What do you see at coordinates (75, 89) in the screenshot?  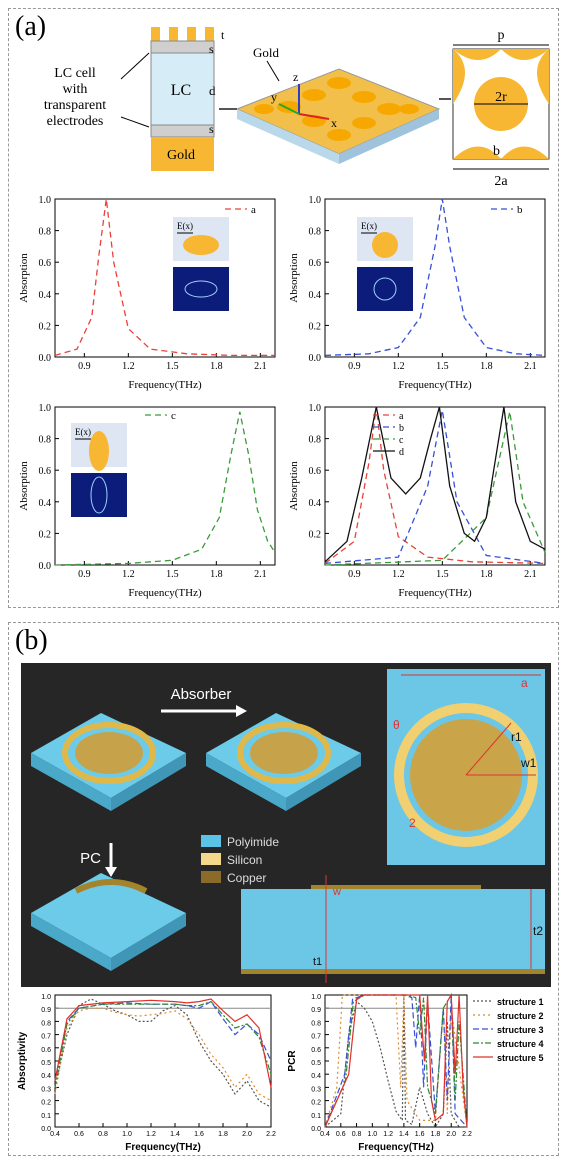 I see `lc-cell-label-2: with` at bounding box center [75, 89].